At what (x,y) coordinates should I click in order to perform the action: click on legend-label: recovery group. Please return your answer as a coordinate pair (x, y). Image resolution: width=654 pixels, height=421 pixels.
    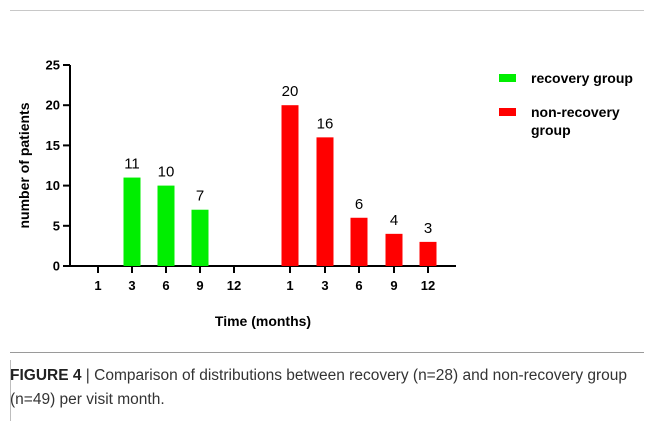
    Looking at the image, I should click on (582, 78).